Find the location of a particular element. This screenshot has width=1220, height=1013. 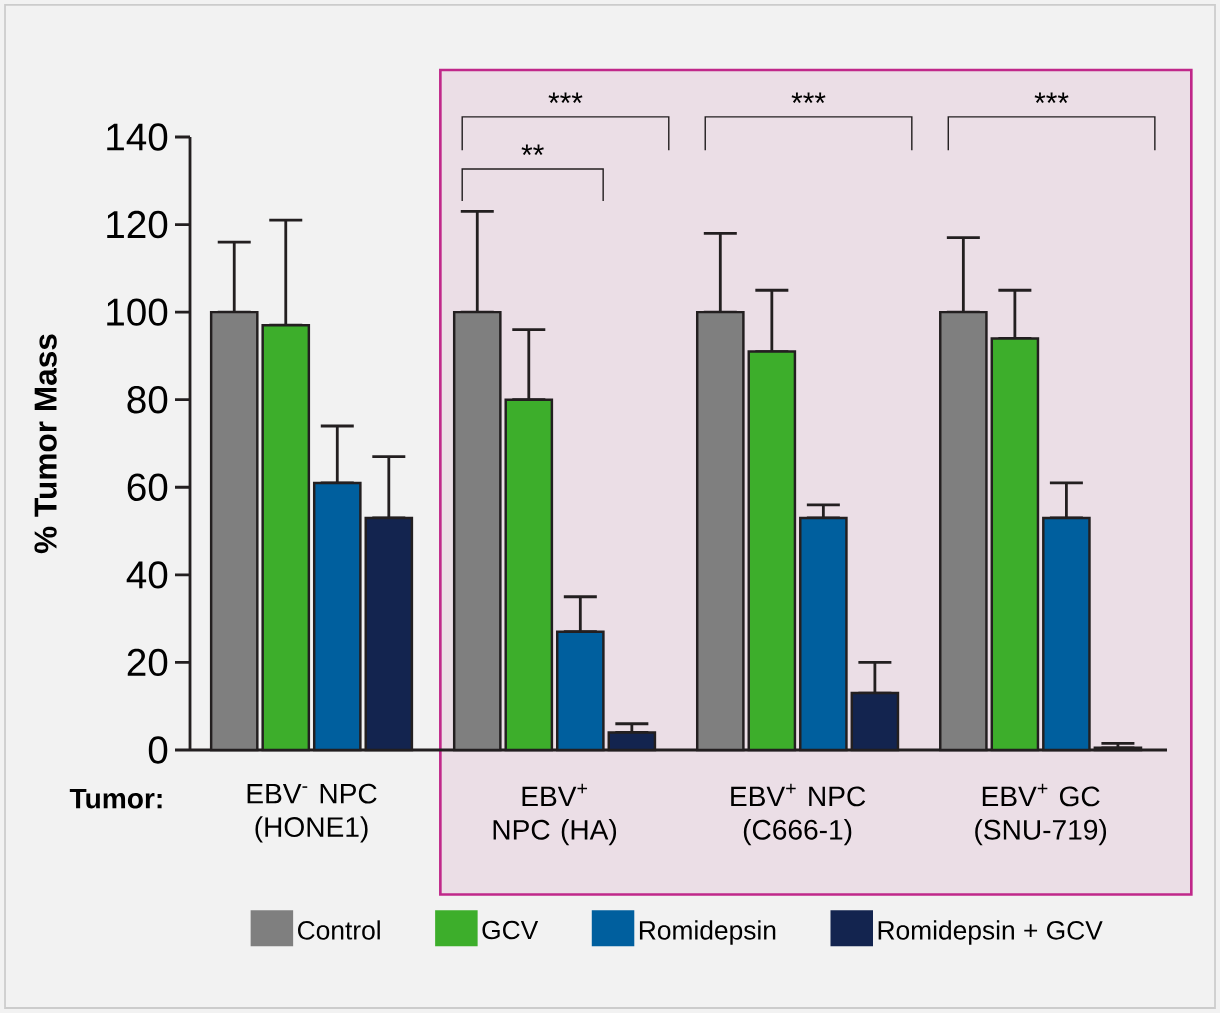

text: Tumor: is located at coordinates (115, 798).